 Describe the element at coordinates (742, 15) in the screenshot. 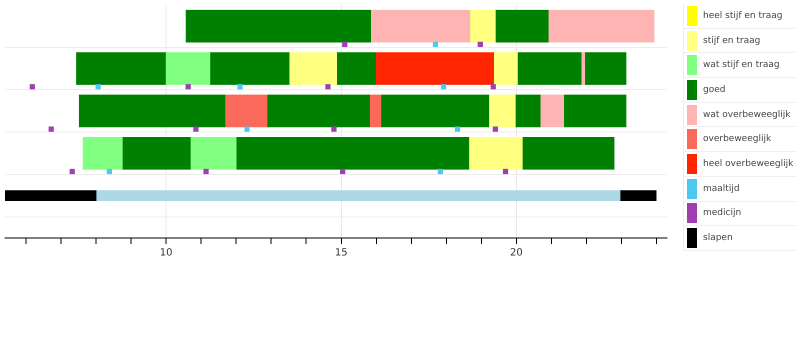

I see `legend-label: heel stijf en traag` at that location.